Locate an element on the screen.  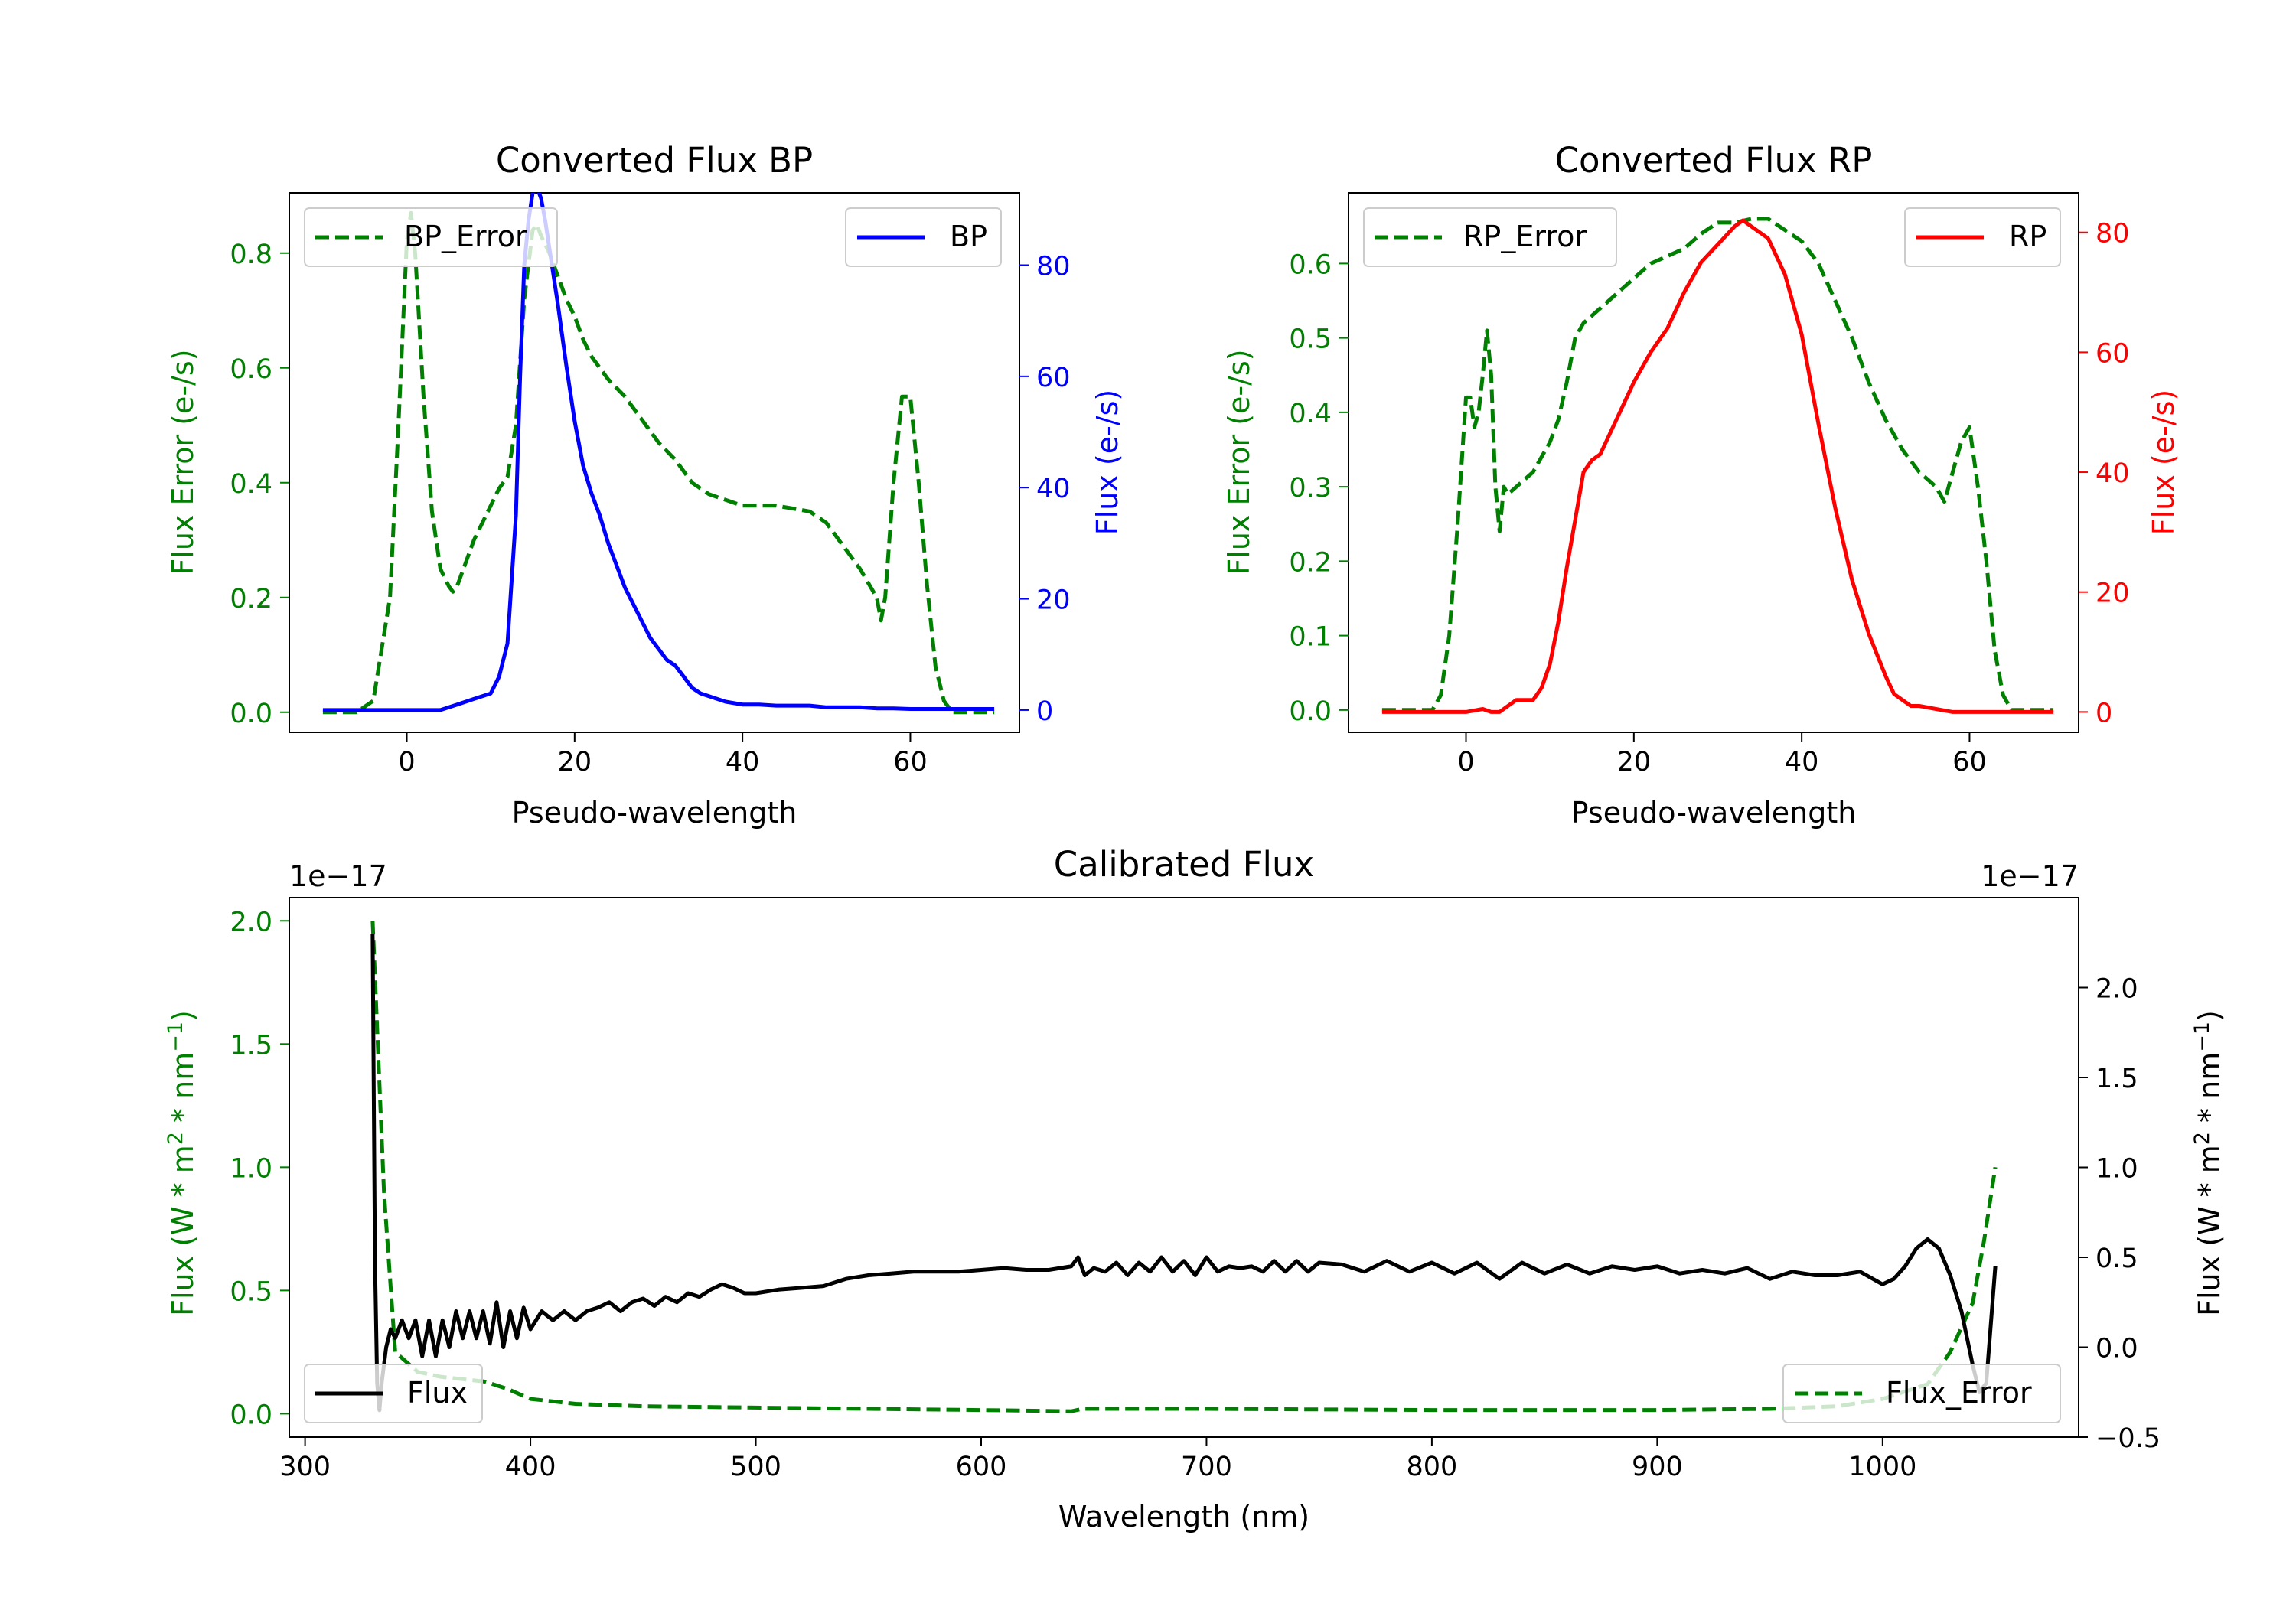
bp-series-bp-error is located at coordinates (658, 463).